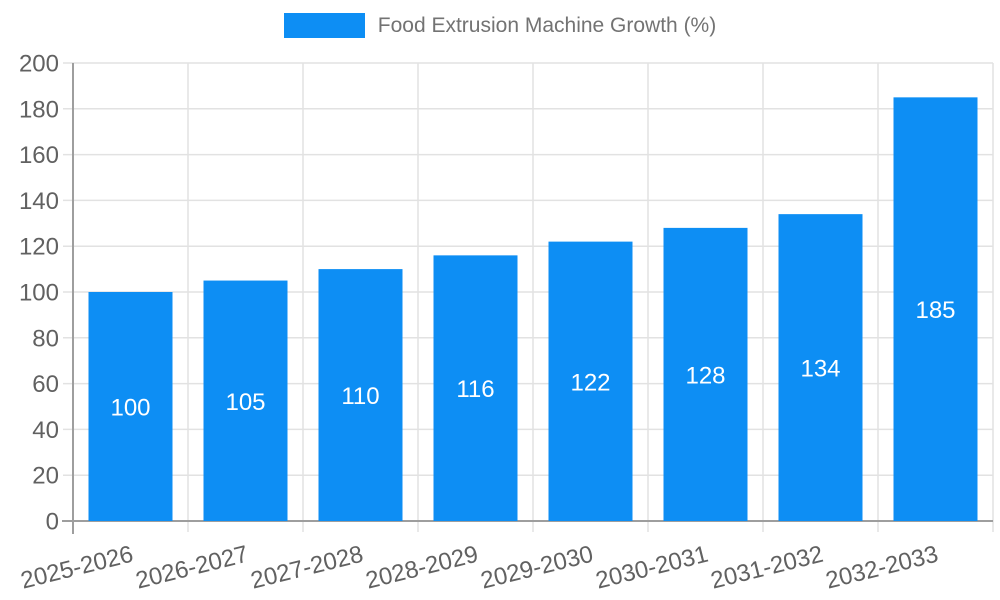 The image size is (1000, 600). What do you see at coordinates (39, 293) in the screenshot?
I see `y-tick-label: 100` at bounding box center [39, 293].